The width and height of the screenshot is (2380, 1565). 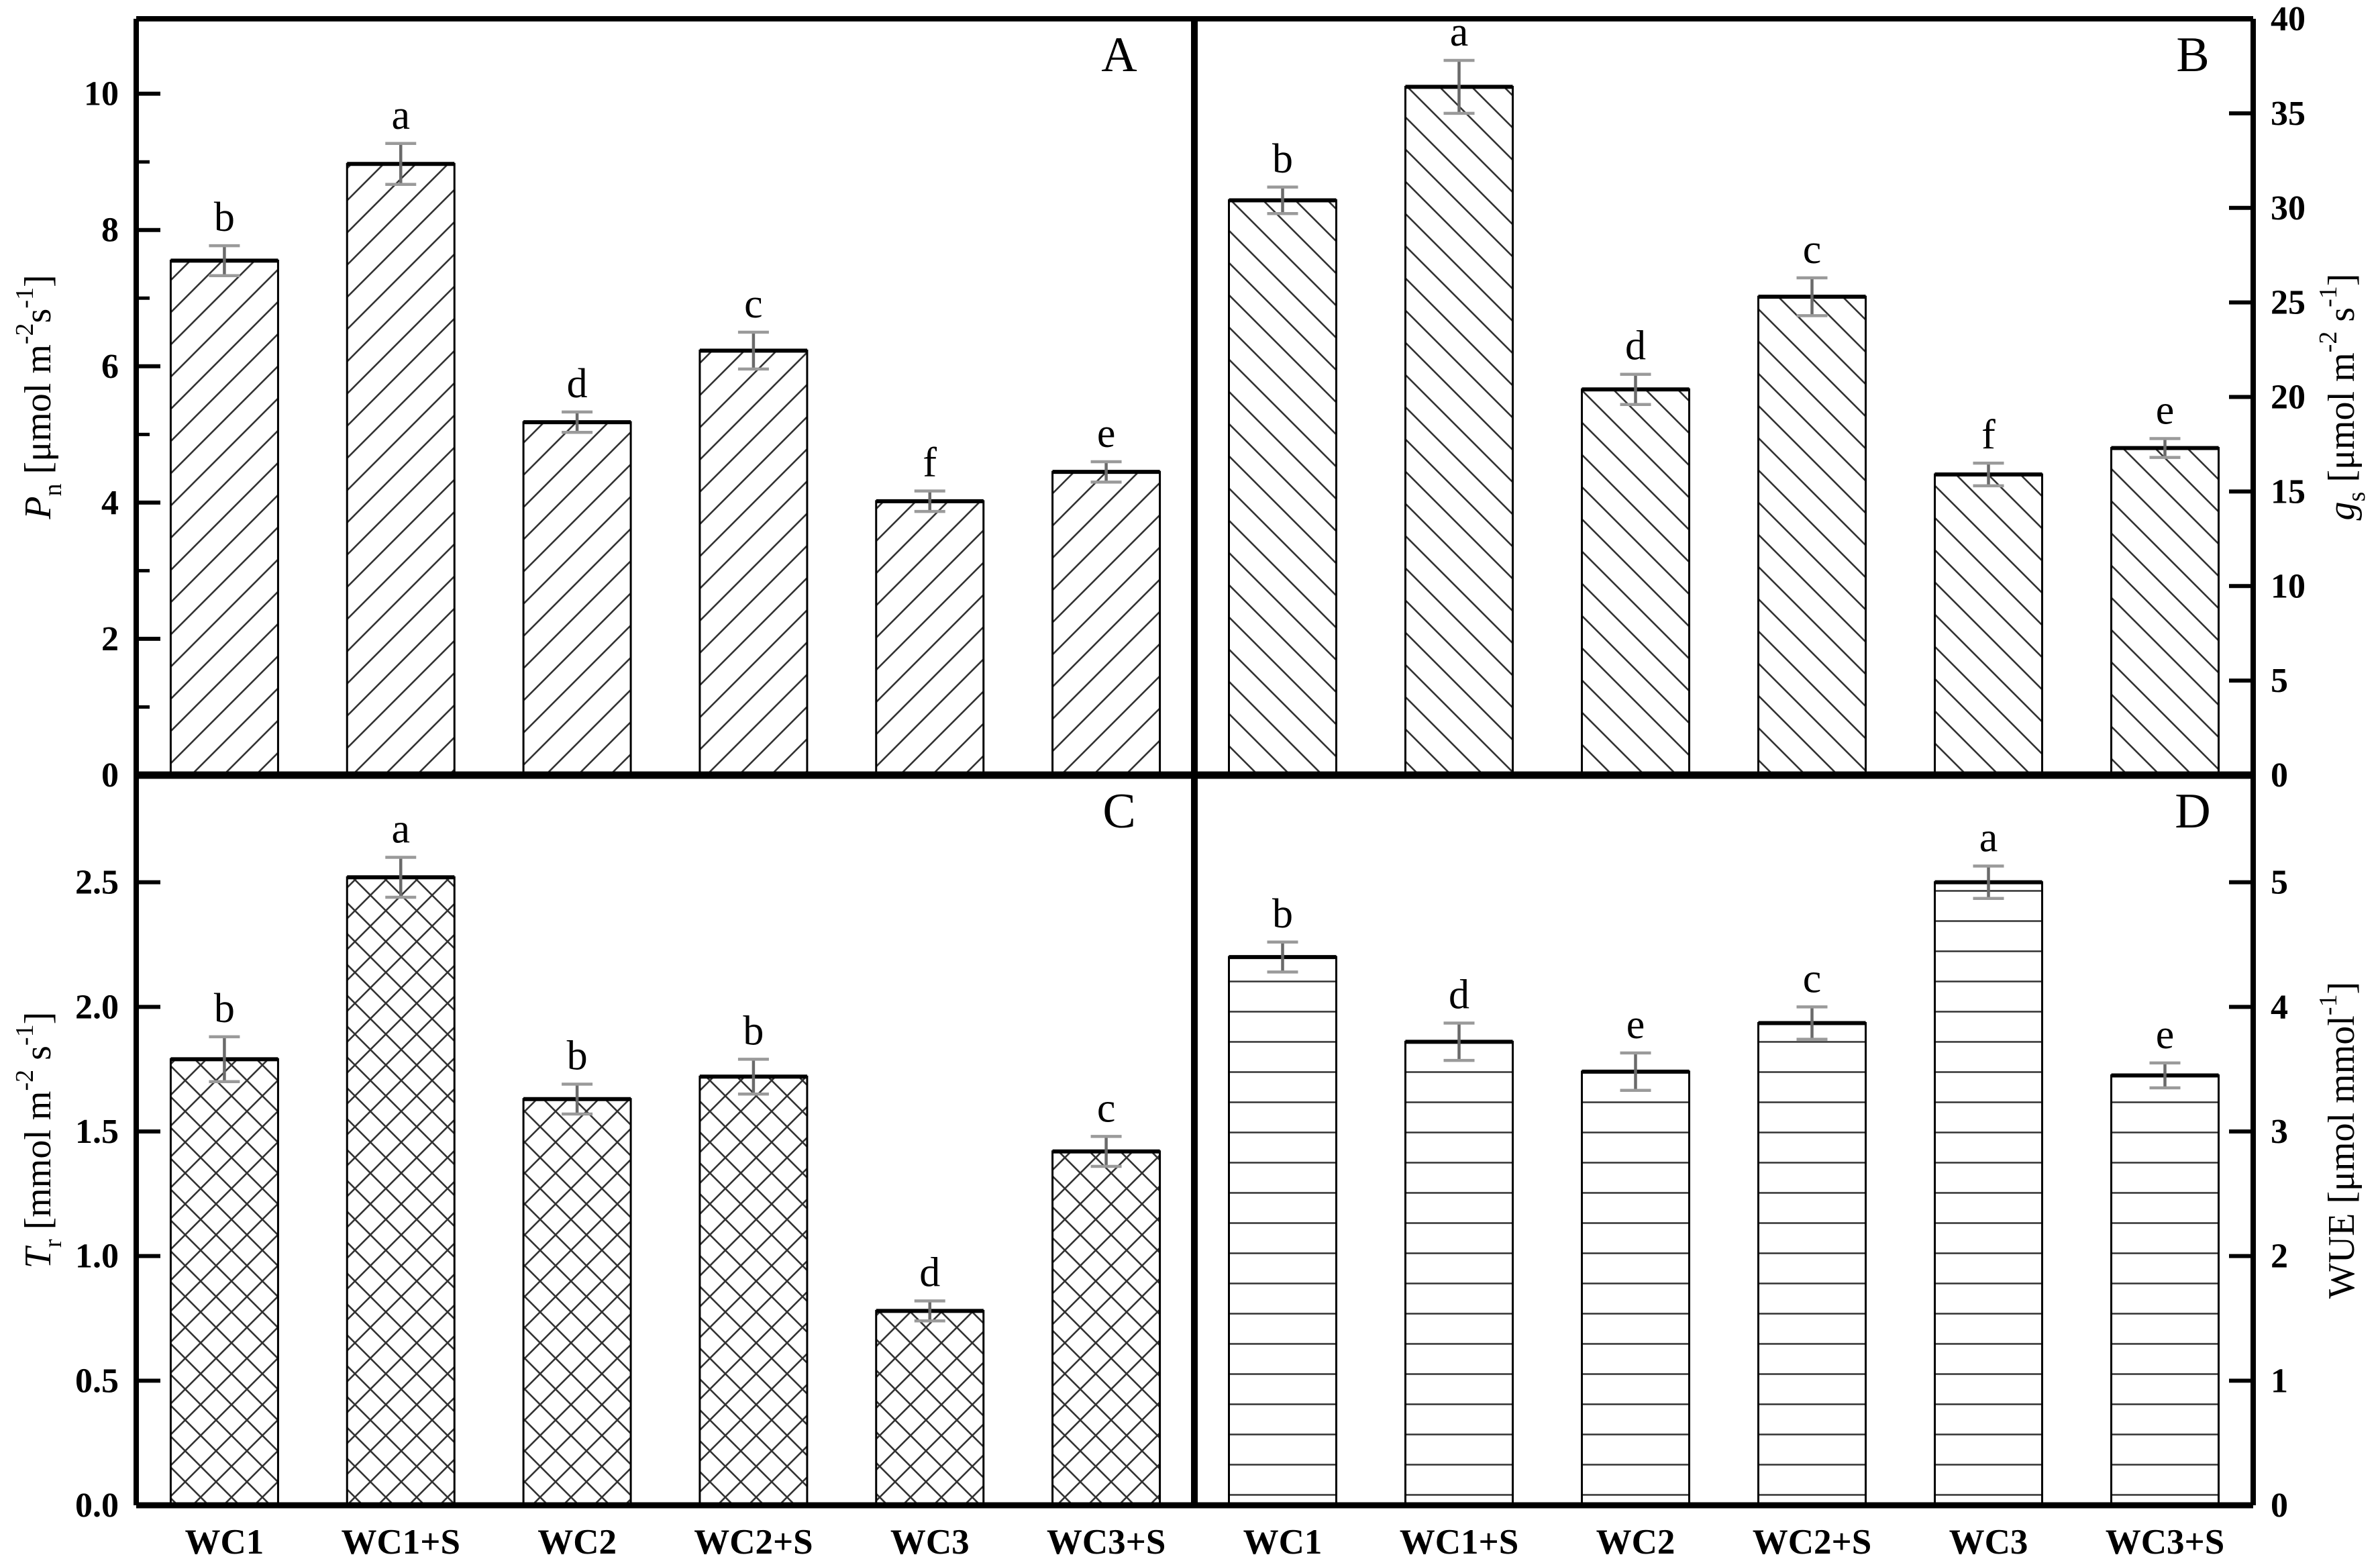 I want to click on y-tick-label: 35, so click(x=2289, y=114).